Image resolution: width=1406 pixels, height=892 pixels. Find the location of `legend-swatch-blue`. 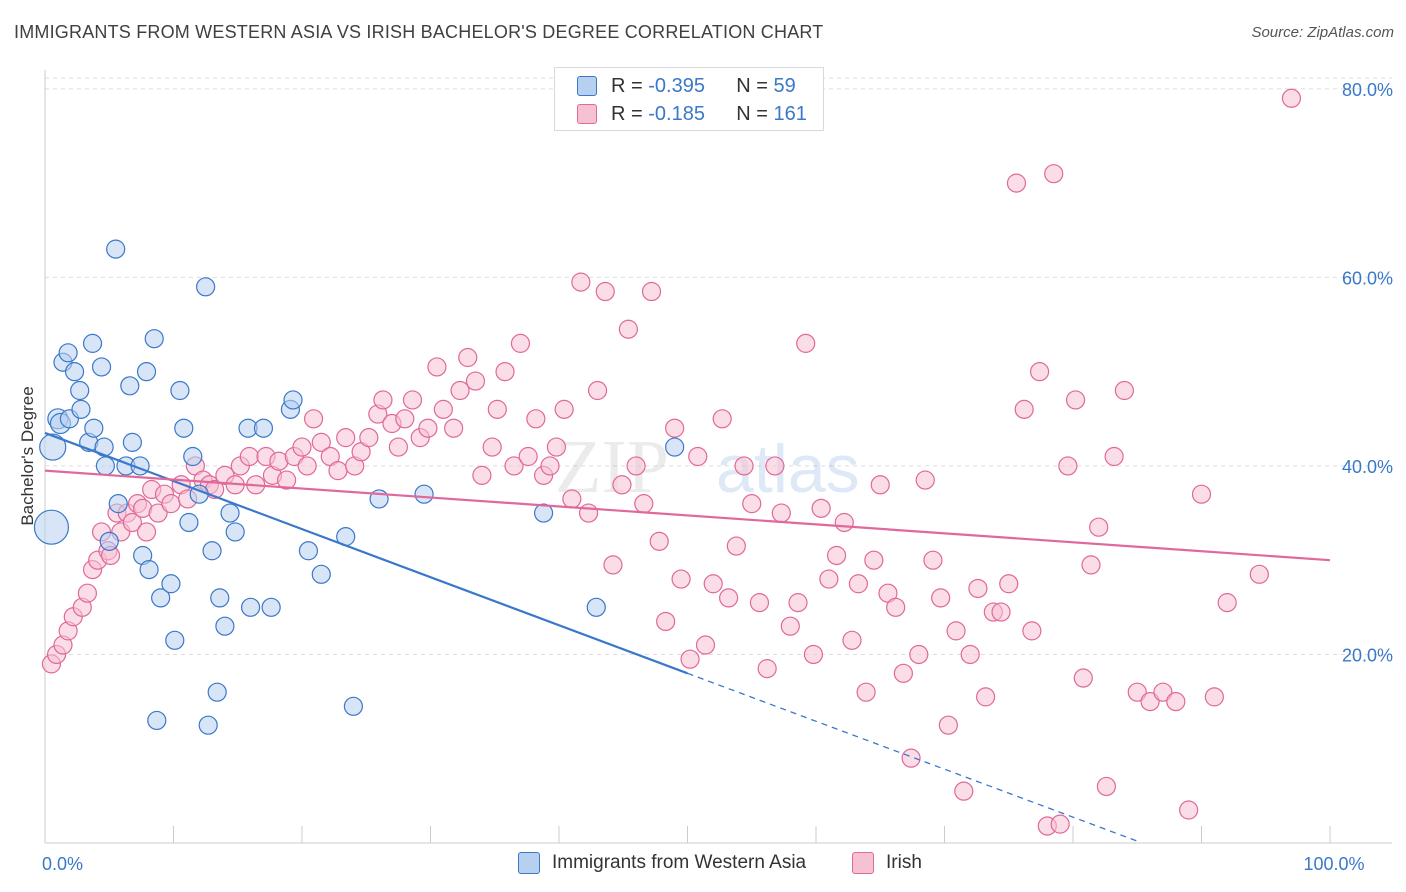

legend-swatch-blue is located at coordinates (587, 86).